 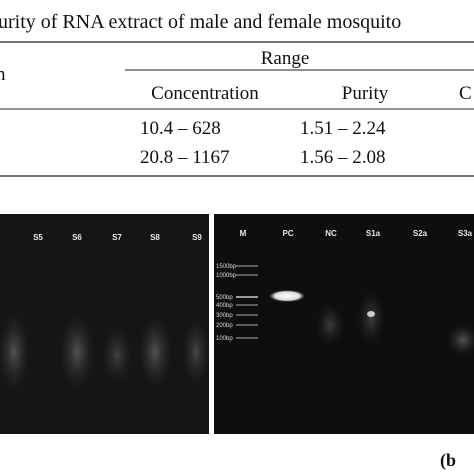 I want to click on lane-label: S8, so click(x=155, y=237).